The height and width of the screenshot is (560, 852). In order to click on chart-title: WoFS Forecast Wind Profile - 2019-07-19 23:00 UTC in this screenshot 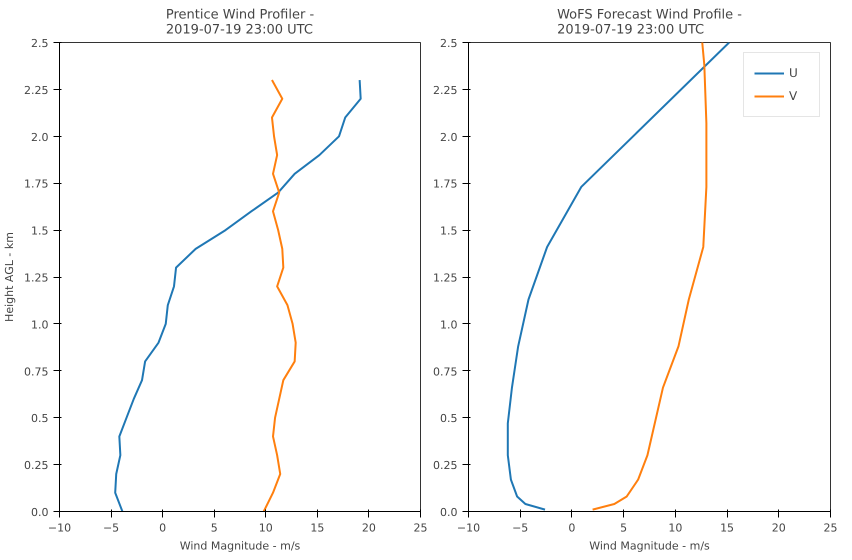, I will do `click(649, 23)`.